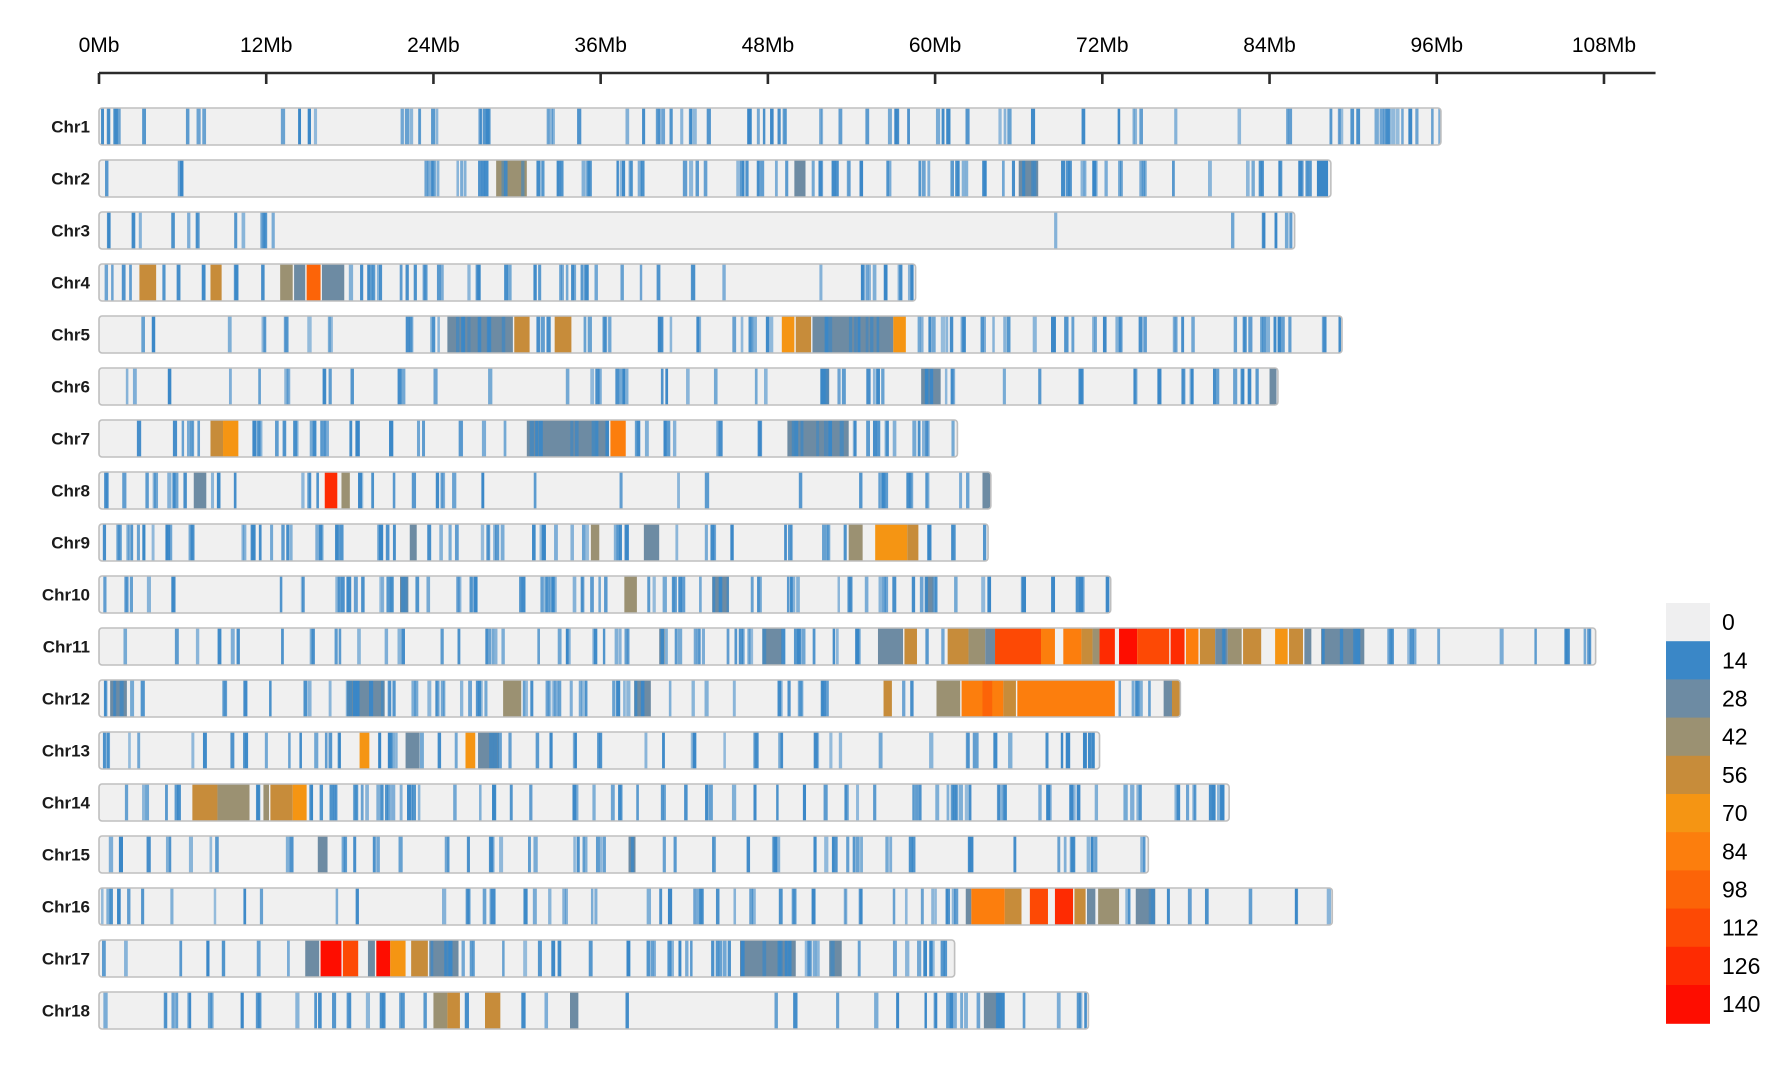 The height and width of the screenshot is (1068, 1792). I want to click on chromosome-label: Chr2, so click(70, 179).